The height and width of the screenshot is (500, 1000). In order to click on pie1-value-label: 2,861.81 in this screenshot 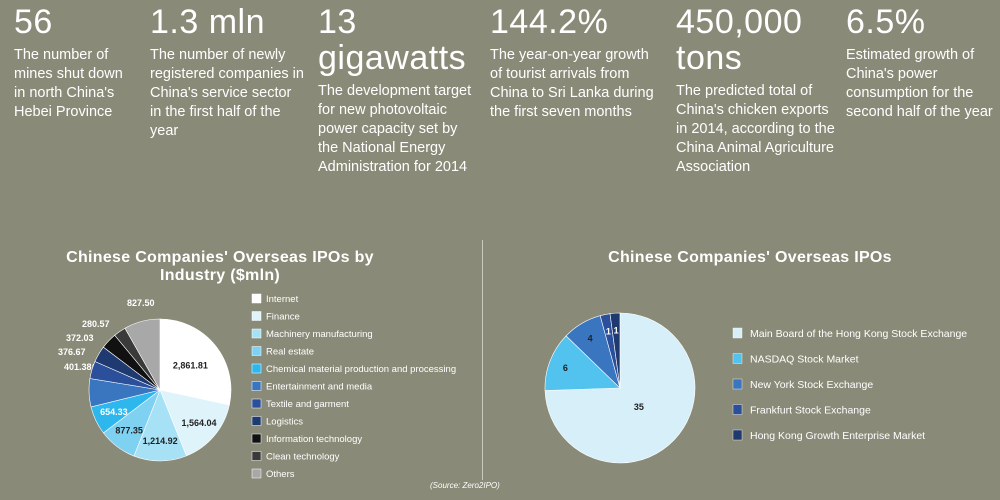, I will do `click(190, 365)`.